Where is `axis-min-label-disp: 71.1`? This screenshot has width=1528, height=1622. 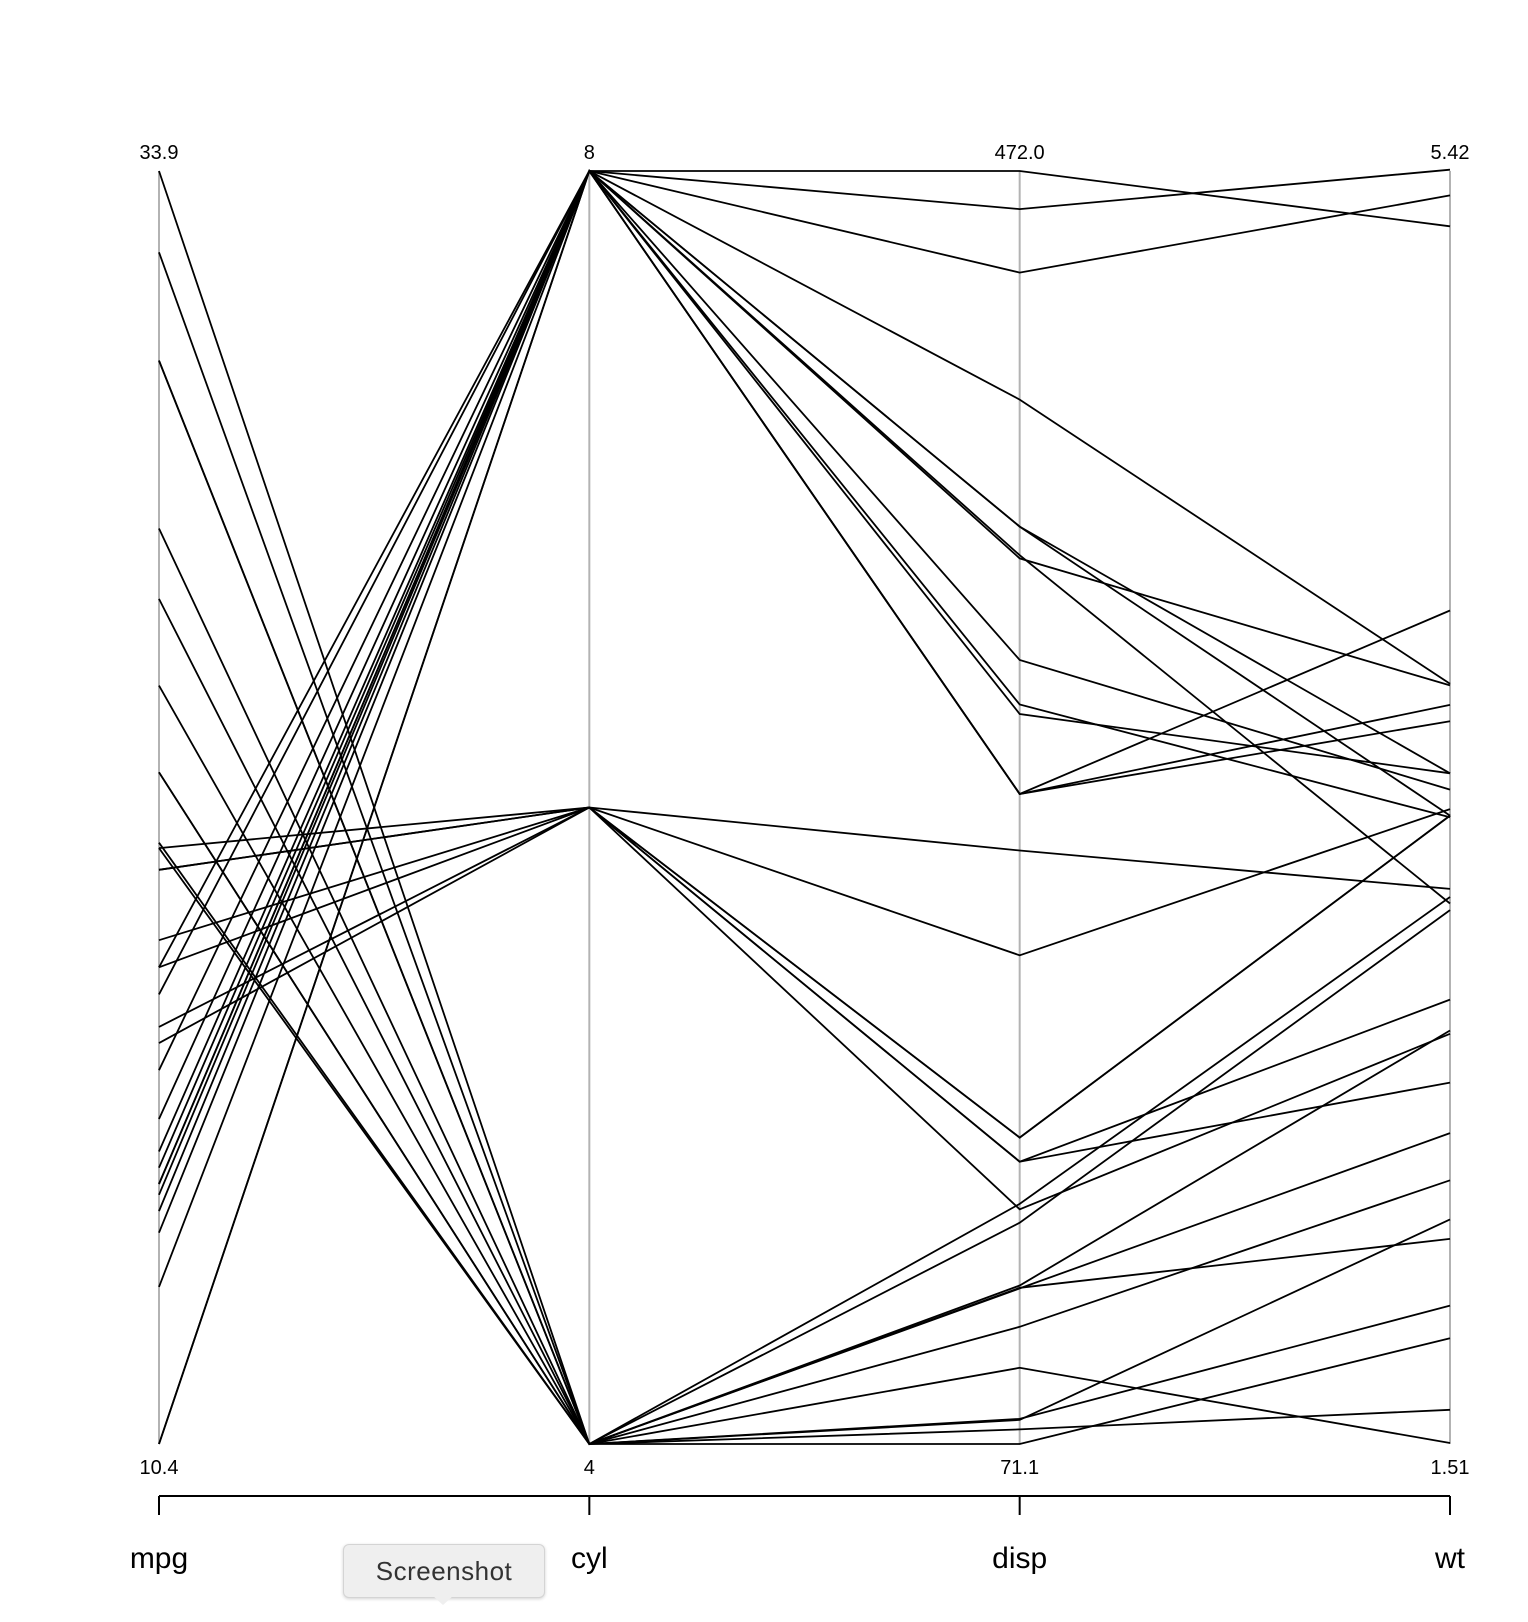
axis-min-label-disp: 71.1 is located at coordinates (1019, 1468).